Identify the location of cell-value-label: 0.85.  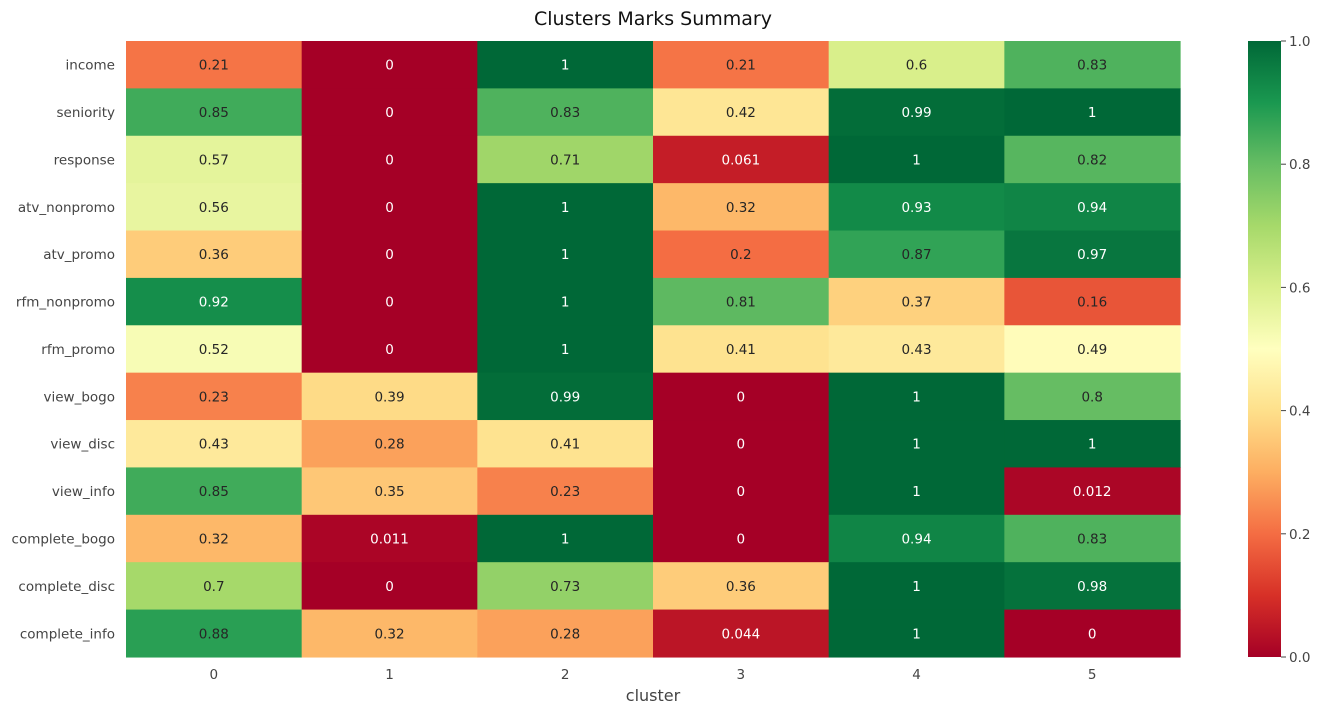
(214, 113).